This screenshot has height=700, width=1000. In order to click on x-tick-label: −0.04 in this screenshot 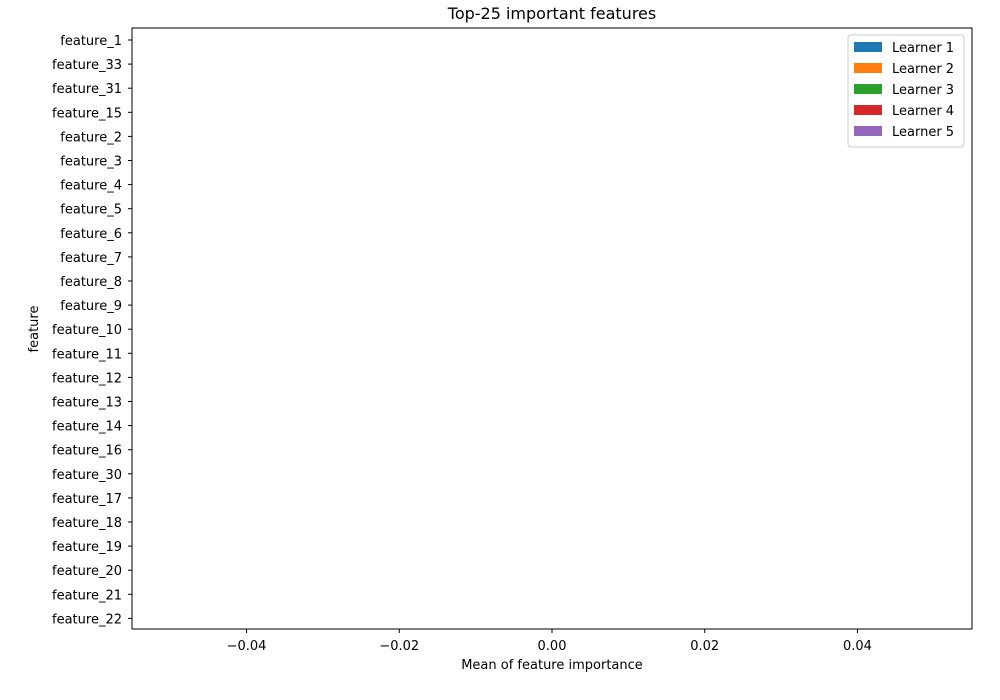, I will do `click(247, 646)`.